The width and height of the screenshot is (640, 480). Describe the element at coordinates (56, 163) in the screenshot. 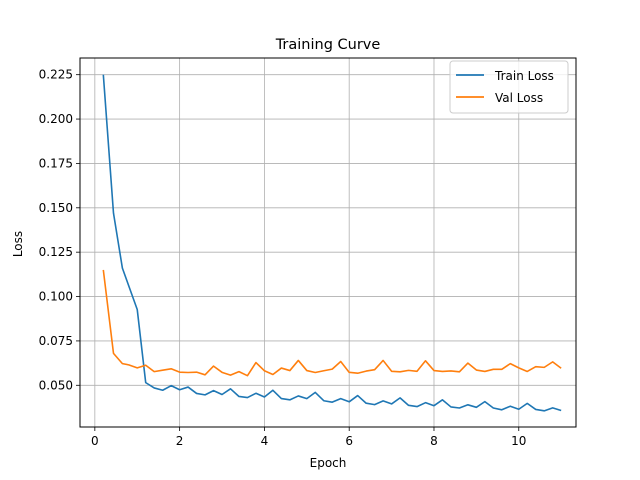

I see `y-tick-label: 0.175` at that location.